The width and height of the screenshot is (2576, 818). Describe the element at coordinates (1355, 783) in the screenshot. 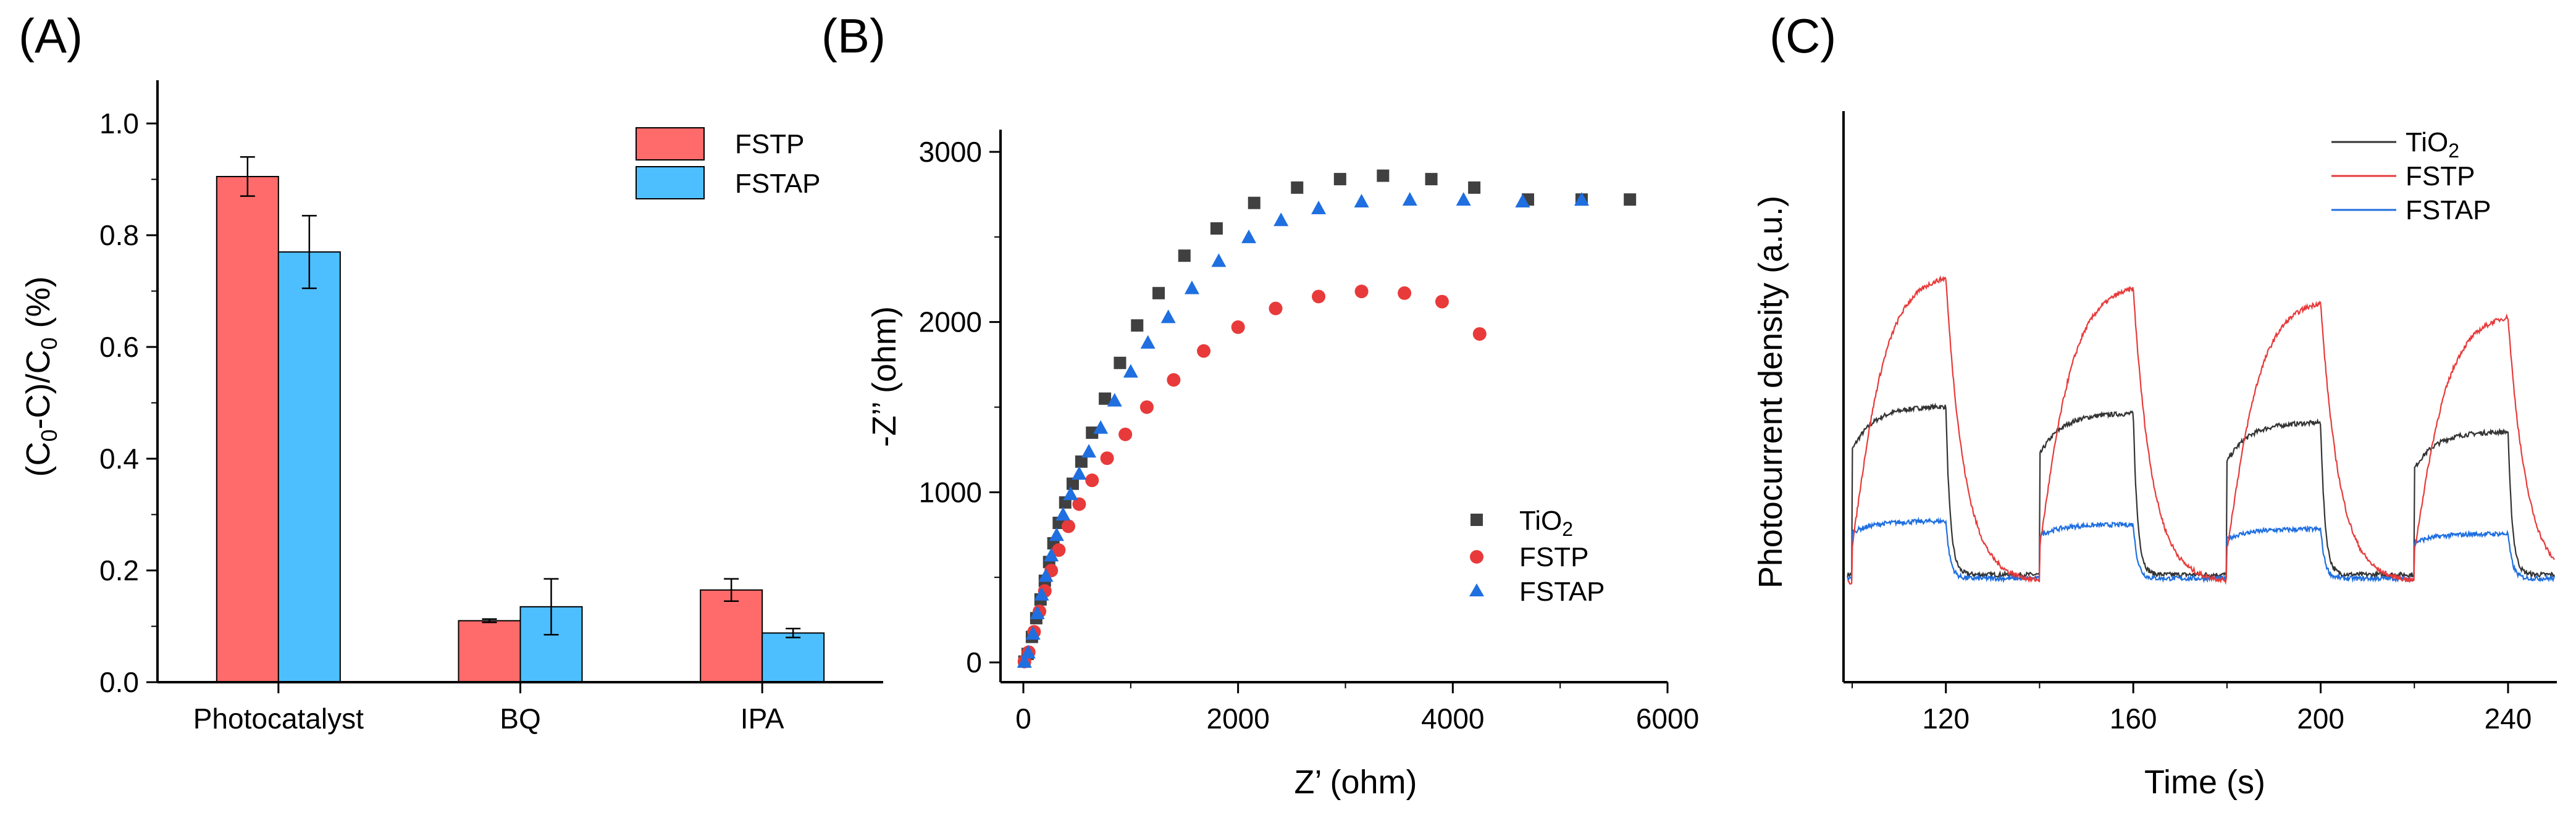

I see `b-x-axis-title: Z’ (ohm)` at that location.